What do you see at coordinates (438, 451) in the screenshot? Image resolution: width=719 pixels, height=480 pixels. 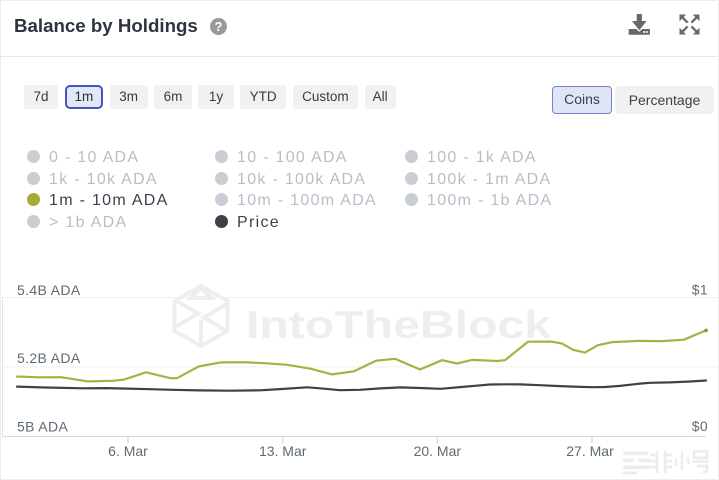 I see `svg-text: 20. Mar` at bounding box center [438, 451].